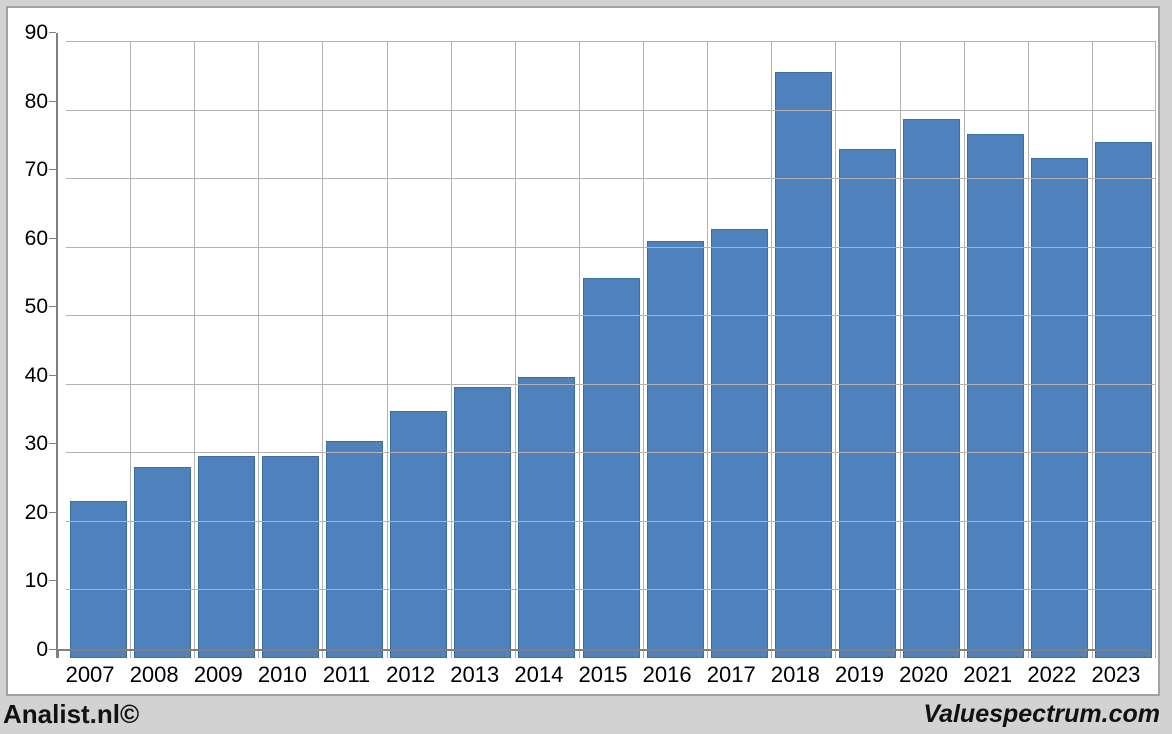 The height and width of the screenshot is (734, 1172). What do you see at coordinates (36, 512) in the screenshot?
I see `y-axis-label-20: 20` at bounding box center [36, 512].